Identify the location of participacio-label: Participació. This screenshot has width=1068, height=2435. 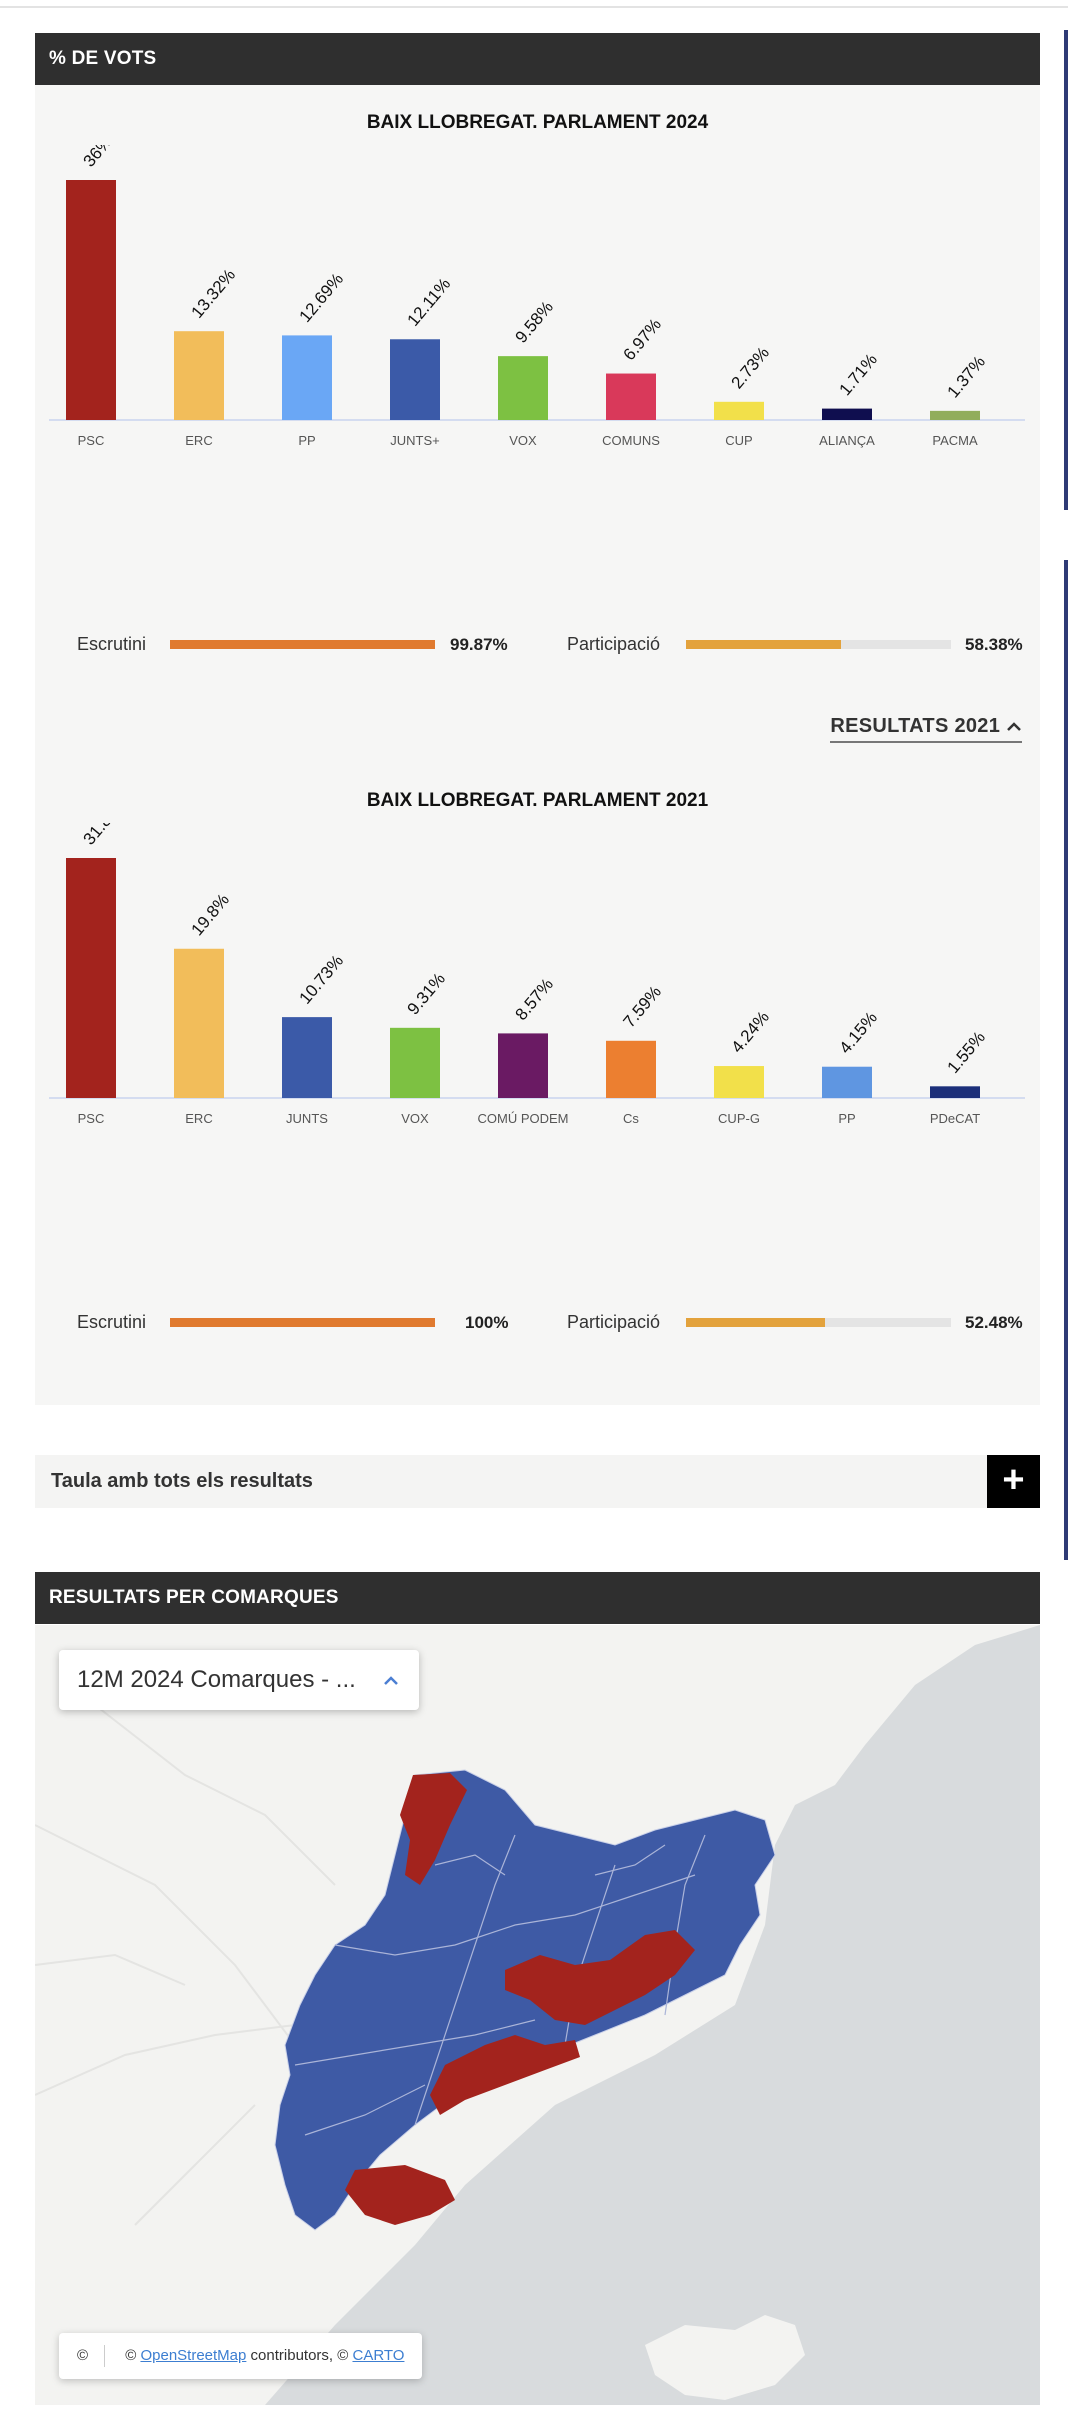
(614, 644).